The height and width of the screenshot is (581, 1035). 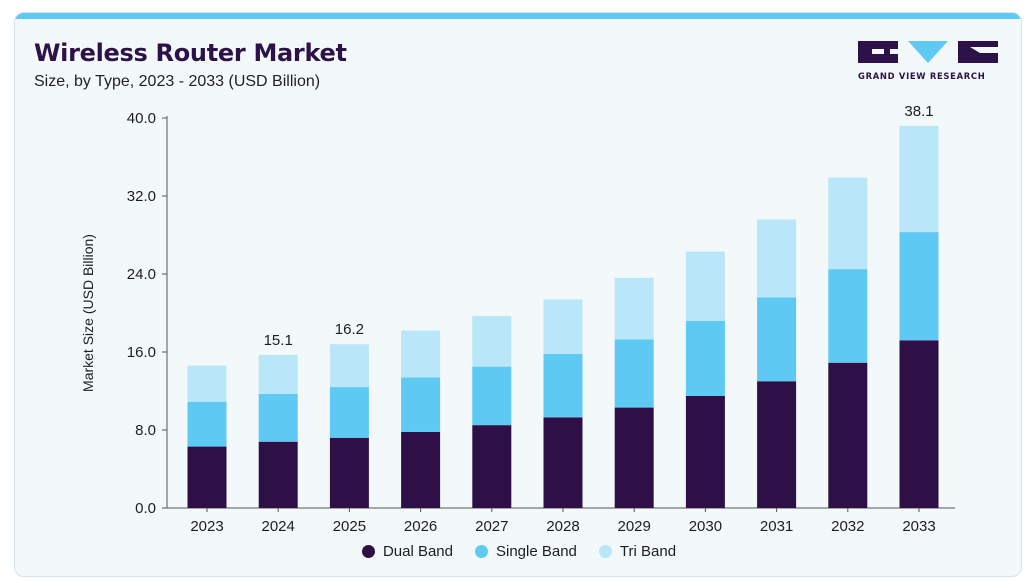 I want to click on bar-single-band-2026, so click(x=421, y=404).